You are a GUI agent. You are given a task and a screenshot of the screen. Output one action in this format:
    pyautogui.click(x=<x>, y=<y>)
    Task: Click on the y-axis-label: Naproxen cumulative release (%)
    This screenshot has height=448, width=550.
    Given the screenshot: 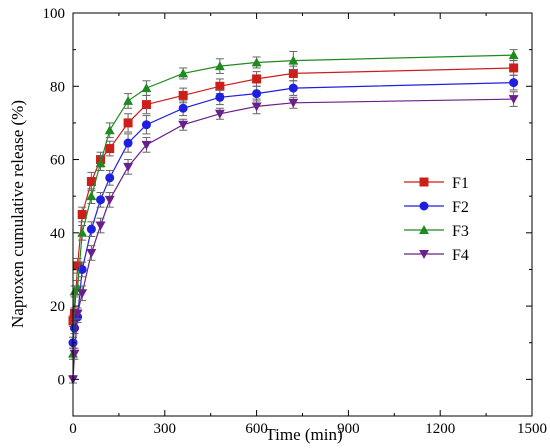 What is the action you would take?
    pyautogui.click(x=17, y=214)
    